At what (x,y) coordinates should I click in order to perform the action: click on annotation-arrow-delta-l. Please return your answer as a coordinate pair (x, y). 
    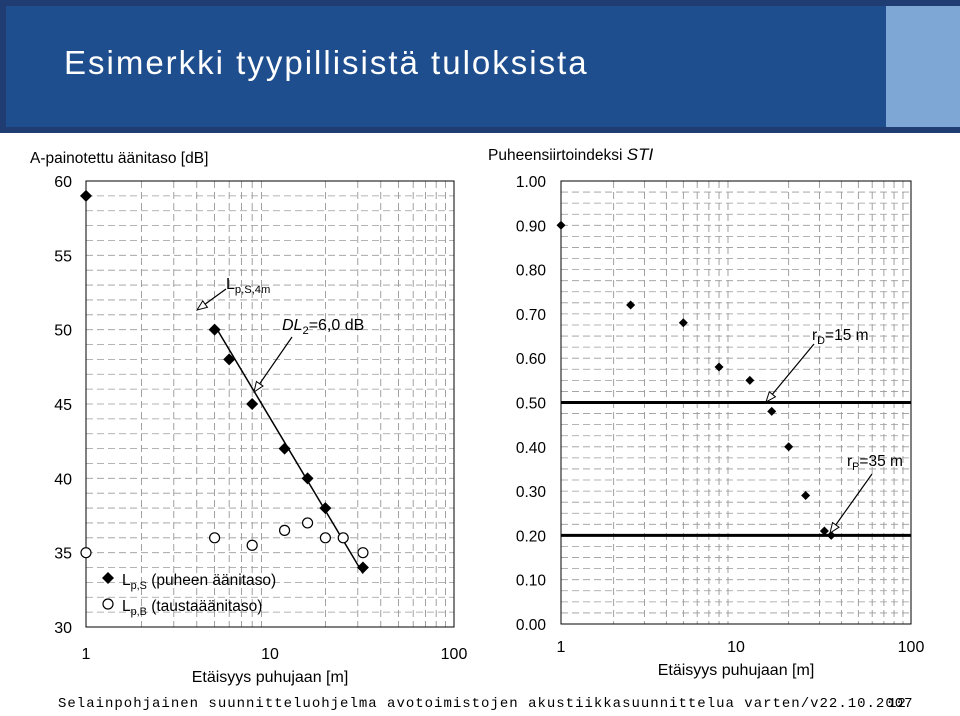
    Looking at the image, I should click on (273, 365).